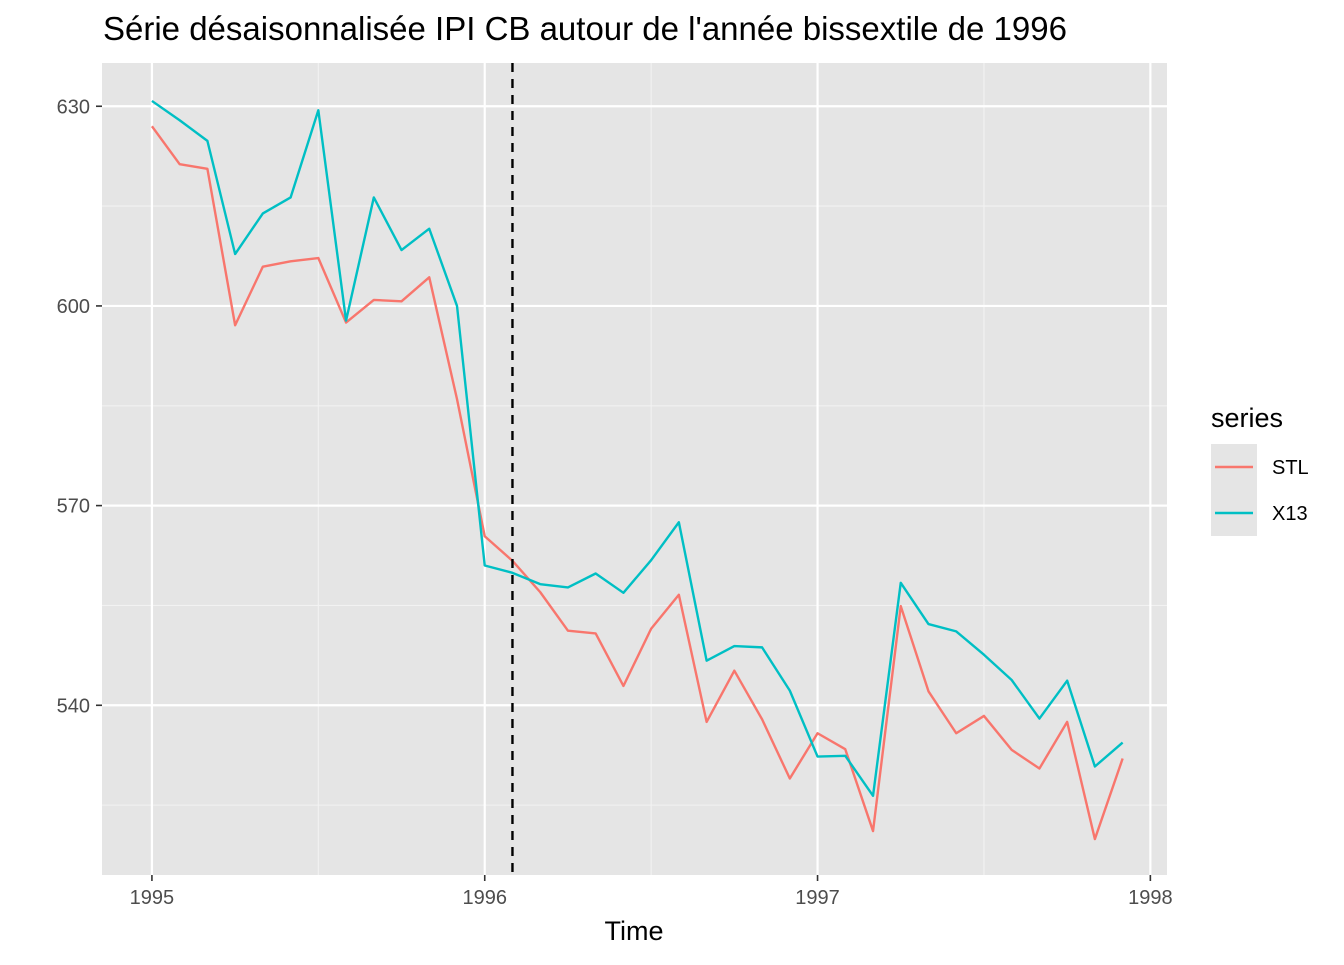  I want to click on y-tick-label: 540, so click(73, 706).